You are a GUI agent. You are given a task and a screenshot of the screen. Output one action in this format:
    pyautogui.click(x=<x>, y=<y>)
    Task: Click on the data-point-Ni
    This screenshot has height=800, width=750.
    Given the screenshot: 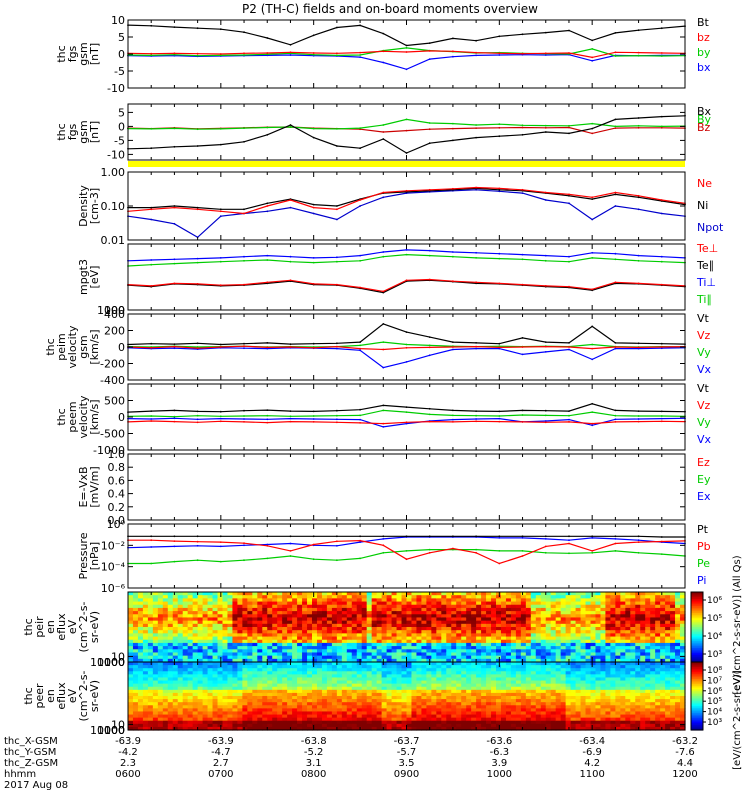 What is the action you would take?
    pyautogui.click(x=151, y=207)
    